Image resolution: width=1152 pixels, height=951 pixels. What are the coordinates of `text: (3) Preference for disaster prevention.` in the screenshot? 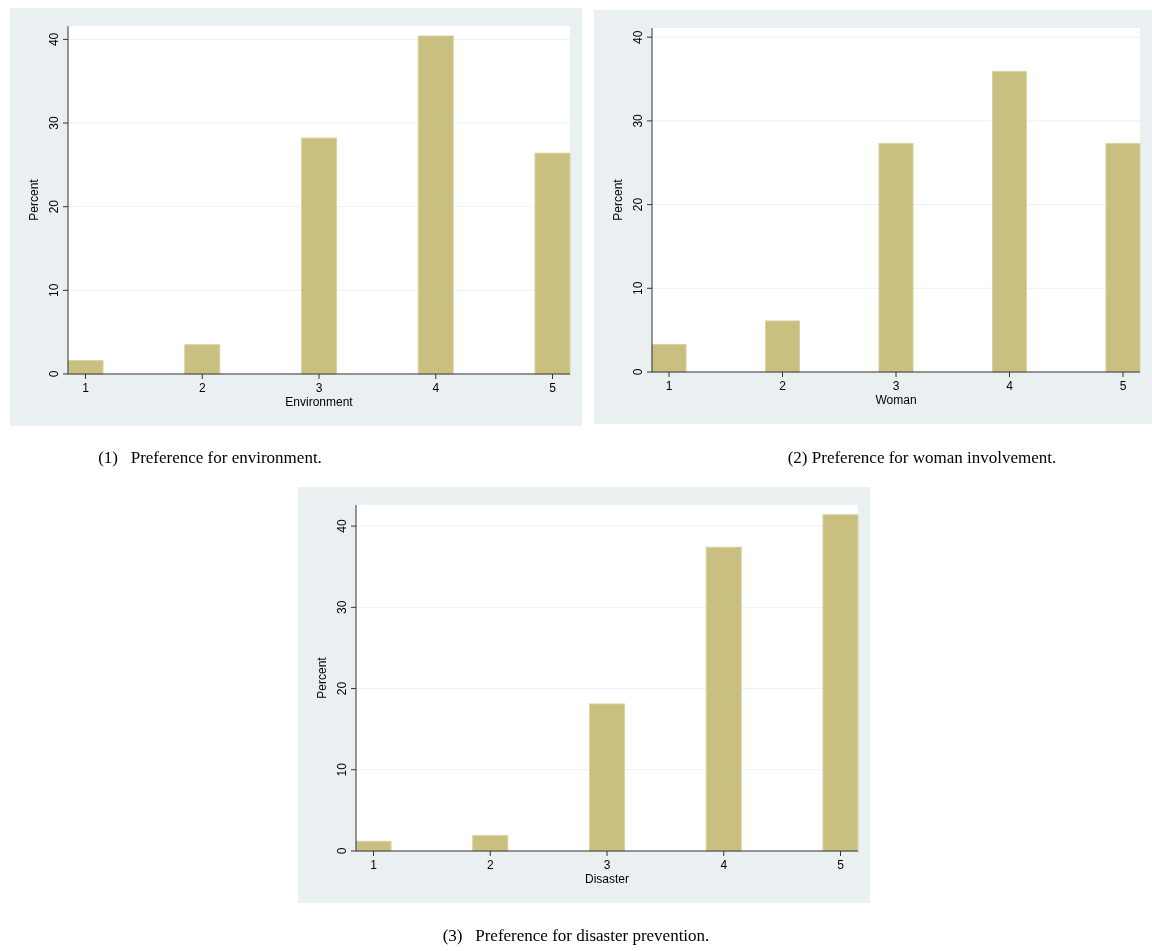 It's located at (576, 935).